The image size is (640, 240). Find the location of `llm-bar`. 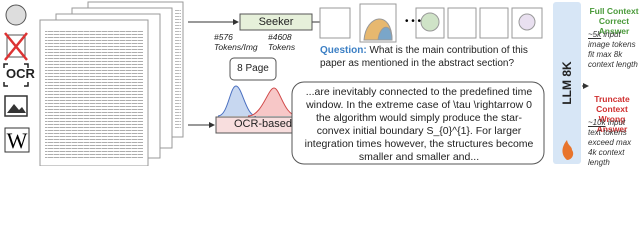

llm-bar is located at coordinates (567, 83).